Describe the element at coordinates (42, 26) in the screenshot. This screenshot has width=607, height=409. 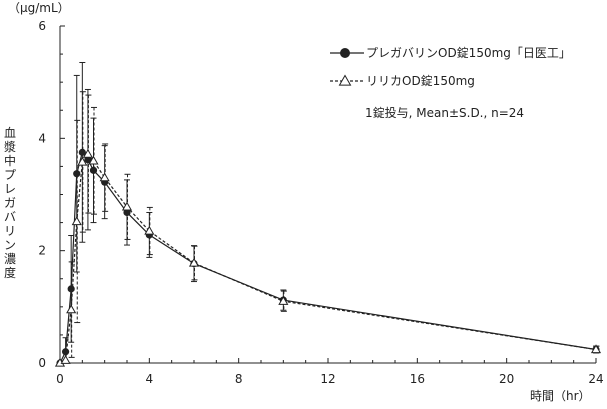
I see `y-tick-label: 6` at that location.